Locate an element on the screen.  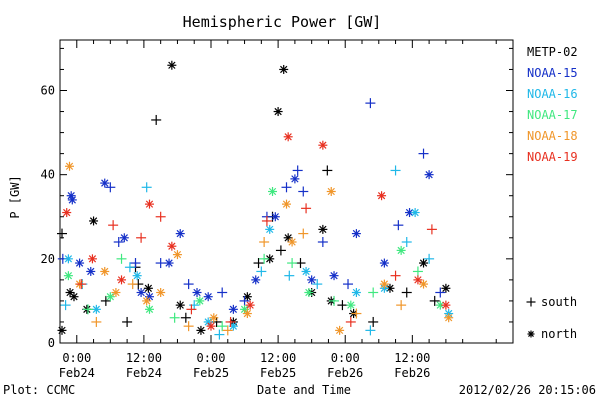
star-marker-icon is located at coordinates (531, 334).